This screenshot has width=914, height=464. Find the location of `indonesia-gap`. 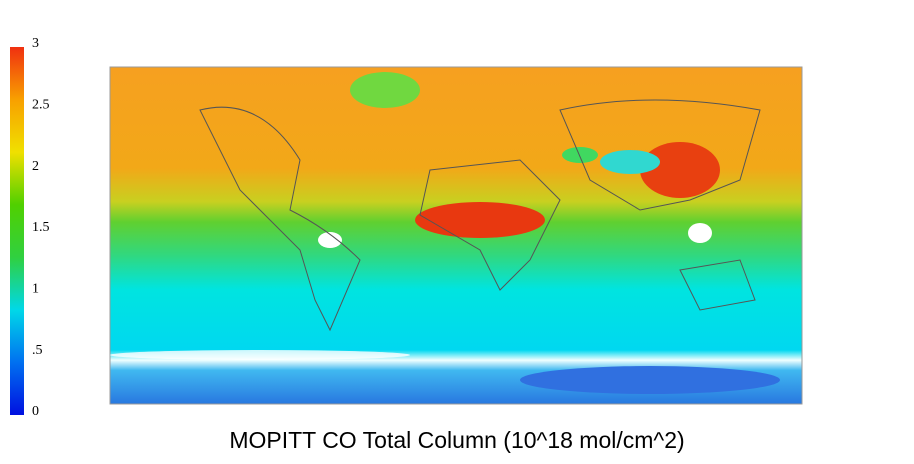

indonesia-gap is located at coordinates (700, 233).